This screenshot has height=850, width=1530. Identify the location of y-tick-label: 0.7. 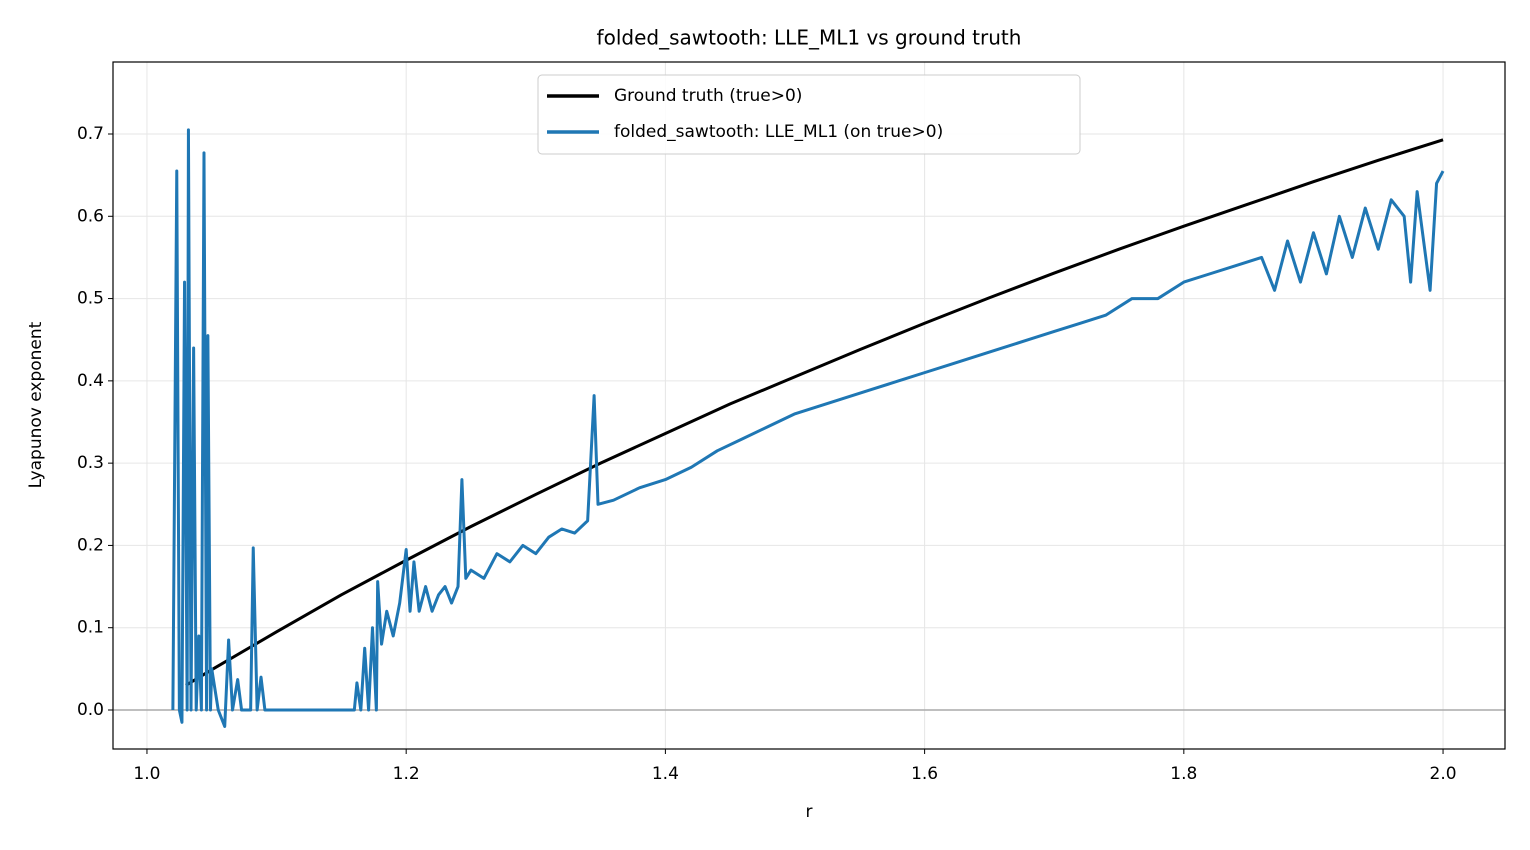
(90, 134).